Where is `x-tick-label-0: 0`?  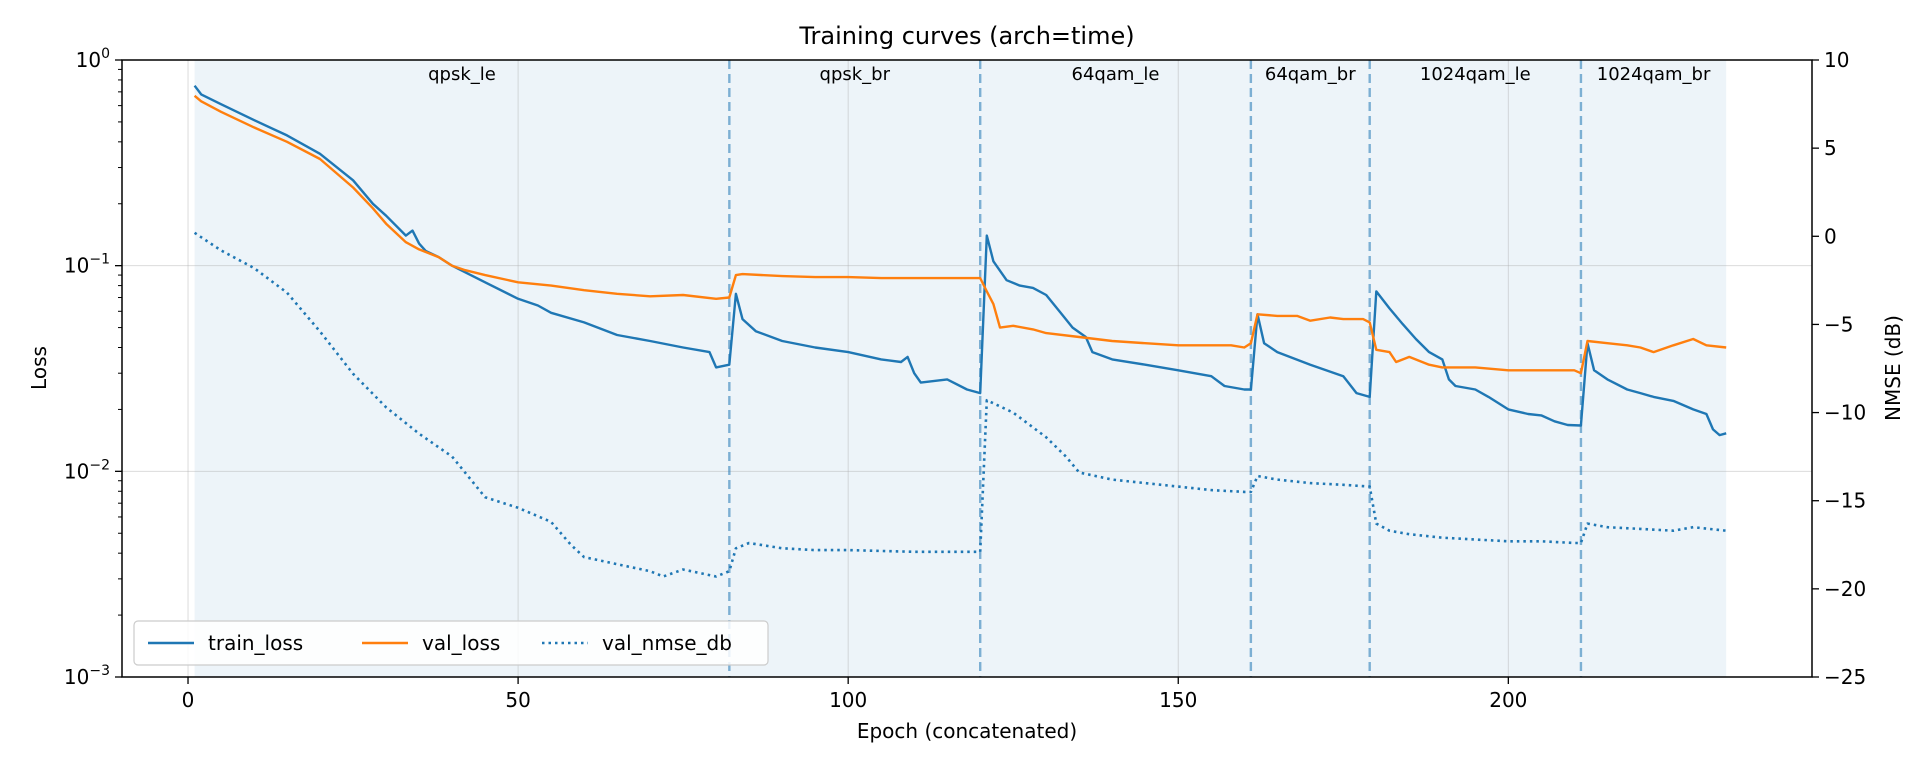
x-tick-label-0: 0 is located at coordinates (188, 700).